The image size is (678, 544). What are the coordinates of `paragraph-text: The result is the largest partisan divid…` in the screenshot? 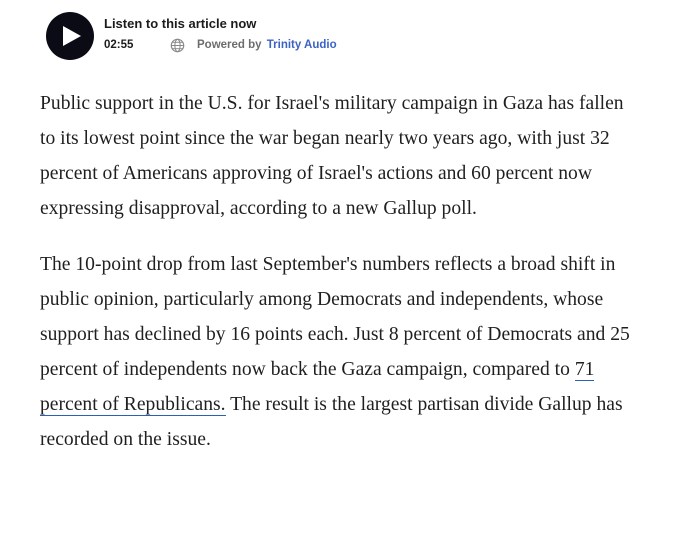 It's located at (331, 422).